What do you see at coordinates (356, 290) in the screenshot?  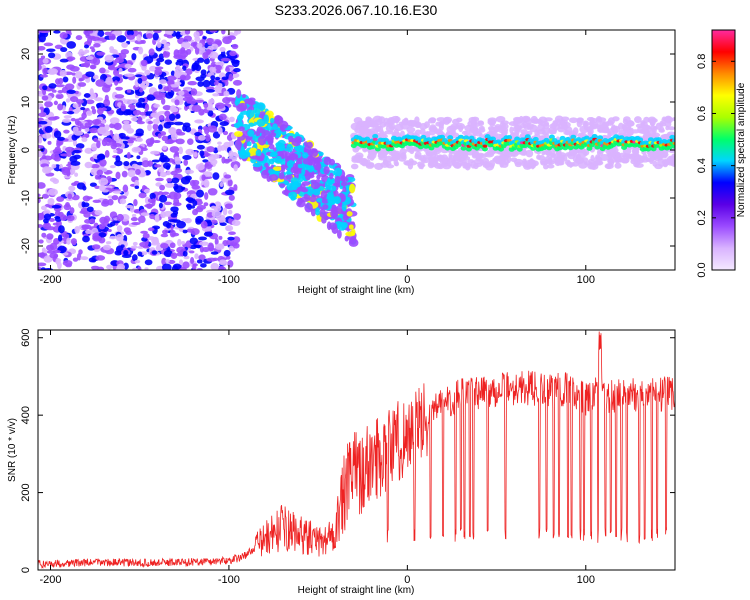 I see `heatmap-x-label: Height of straight line (km)` at bounding box center [356, 290].